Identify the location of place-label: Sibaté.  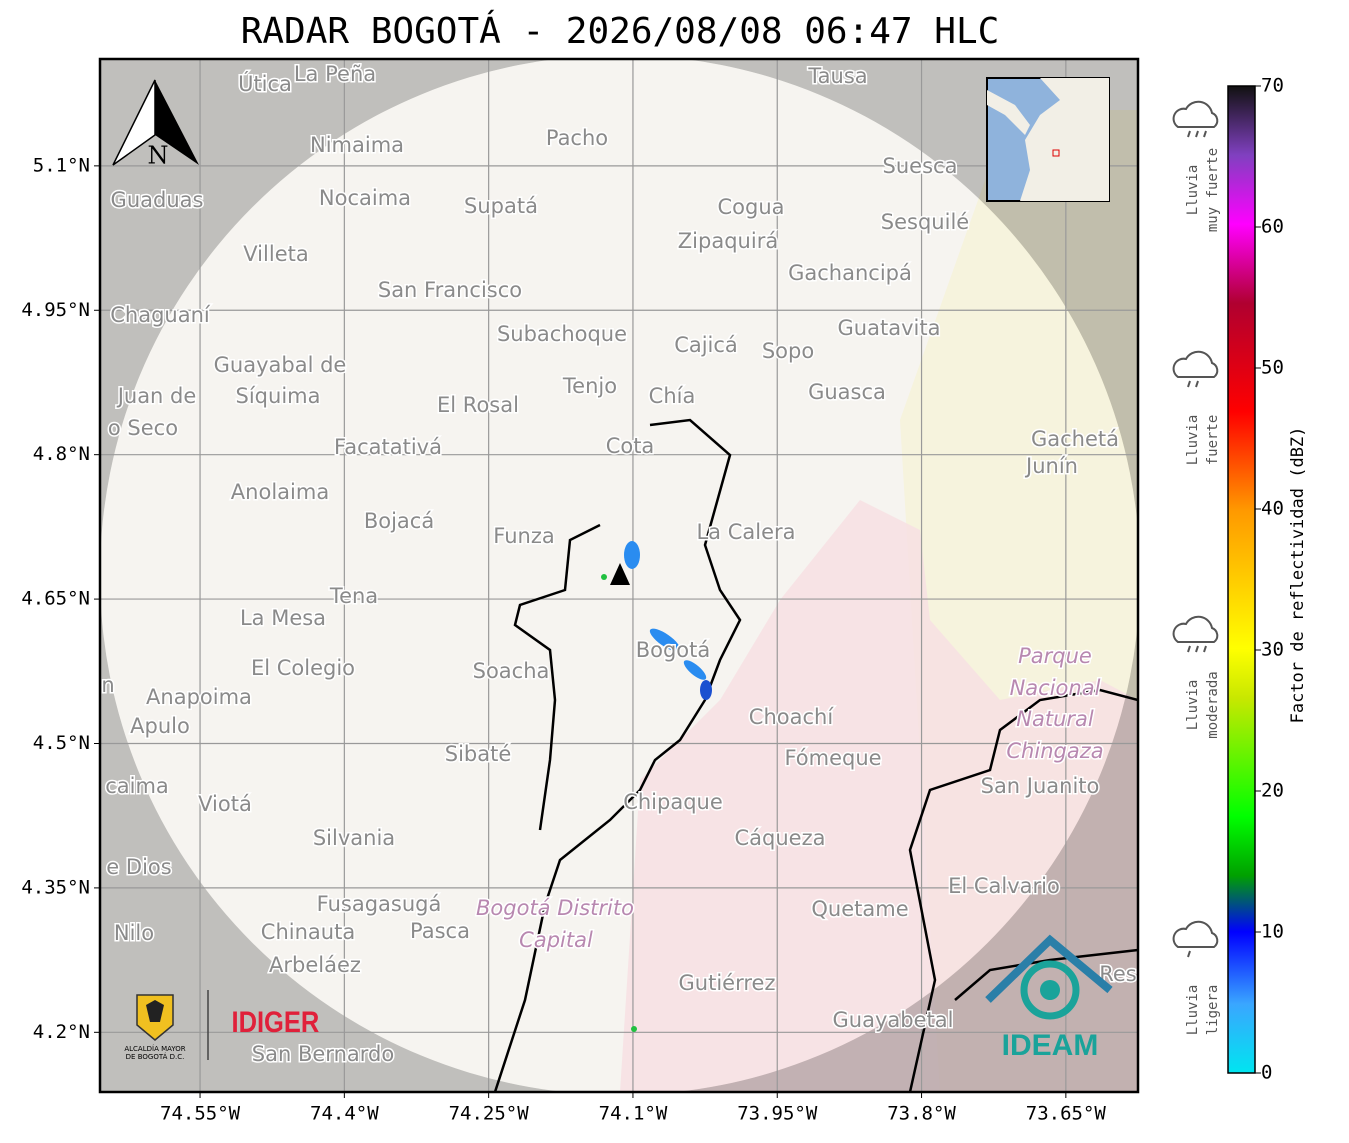
(478, 754).